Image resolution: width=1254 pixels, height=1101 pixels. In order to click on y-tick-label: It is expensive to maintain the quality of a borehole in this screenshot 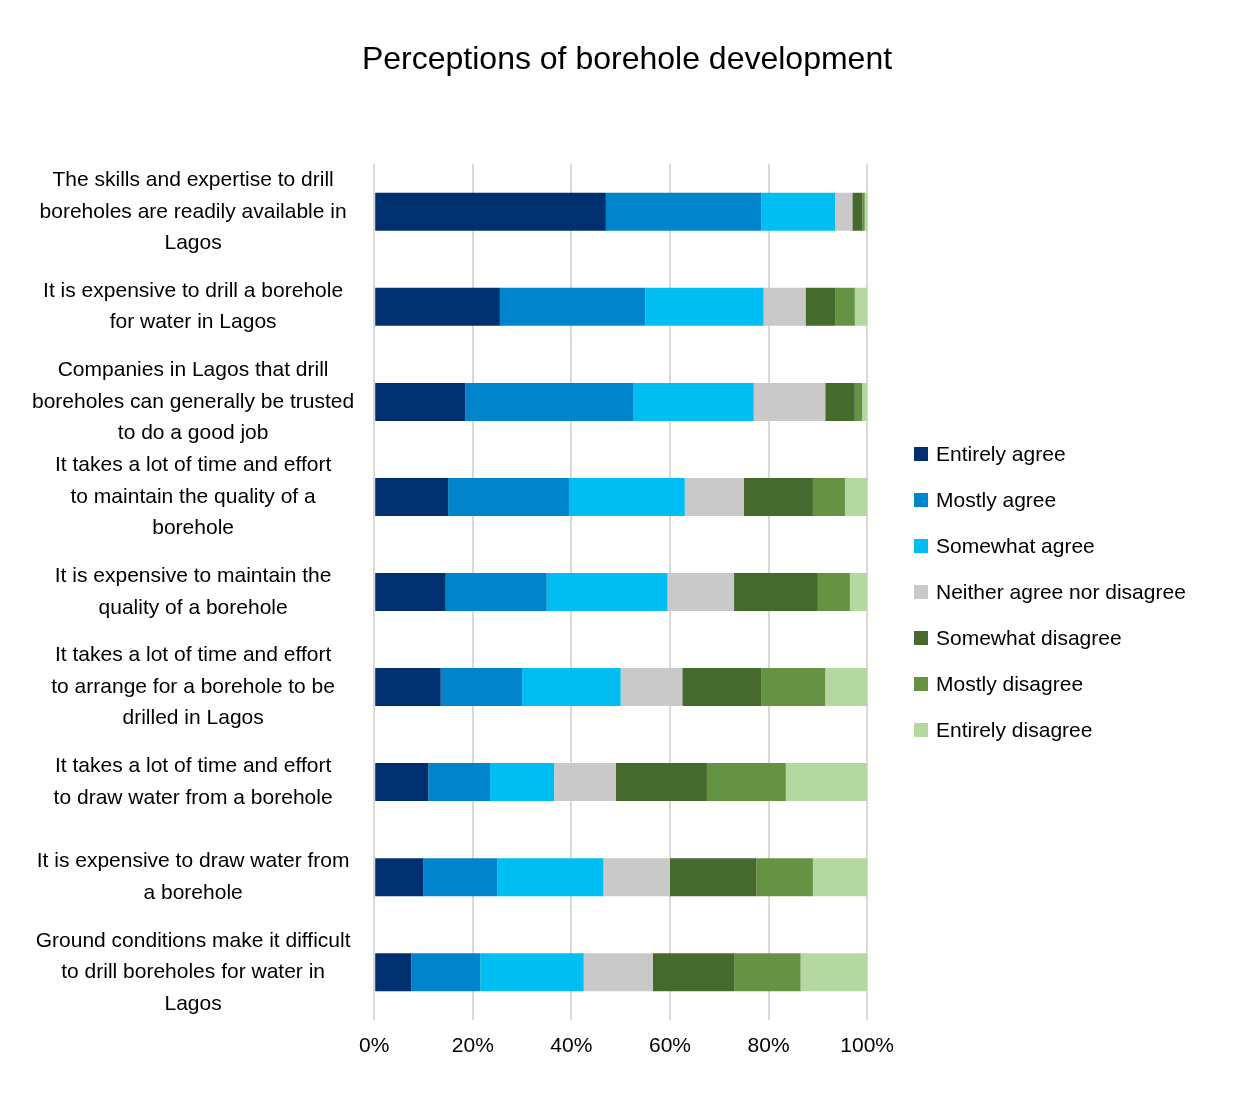, I will do `click(193, 590)`.